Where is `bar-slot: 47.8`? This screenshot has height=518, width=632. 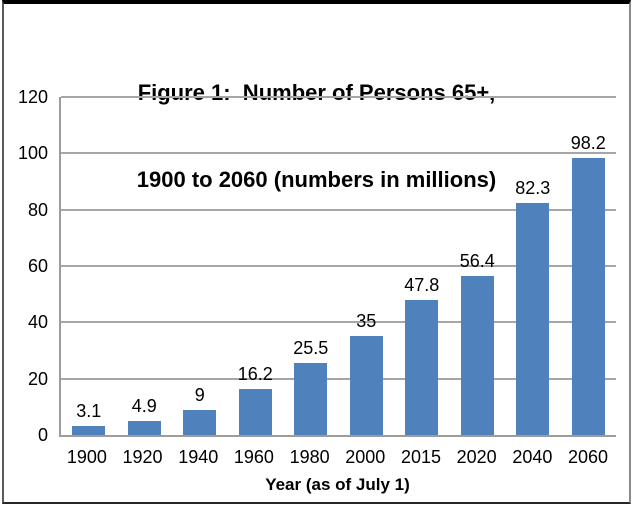
bar-slot: 47.8 is located at coordinates (421, 266).